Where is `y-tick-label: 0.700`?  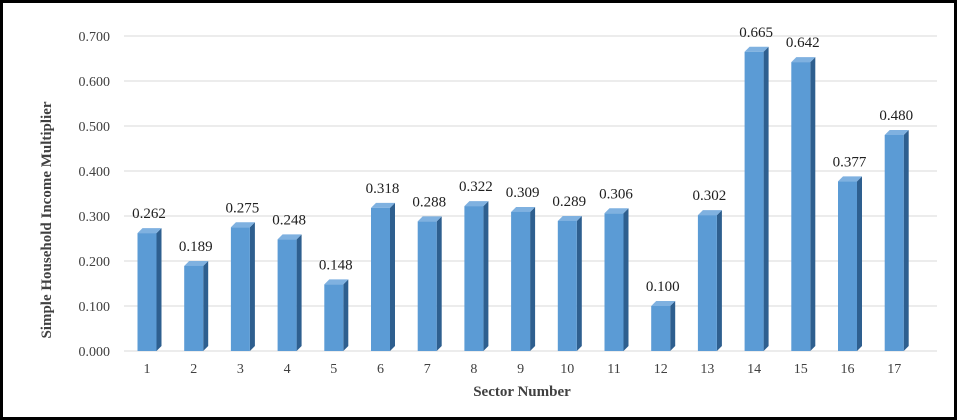
y-tick-label: 0.700 is located at coordinates (95, 37).